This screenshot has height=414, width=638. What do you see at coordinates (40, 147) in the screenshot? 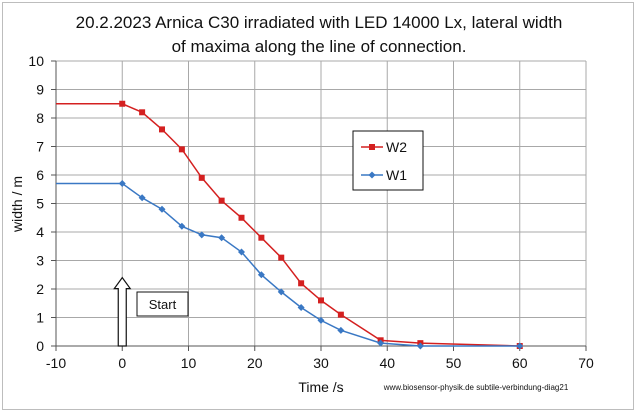
I see `y-tick-label: 7` at bounding box center [40, 147].